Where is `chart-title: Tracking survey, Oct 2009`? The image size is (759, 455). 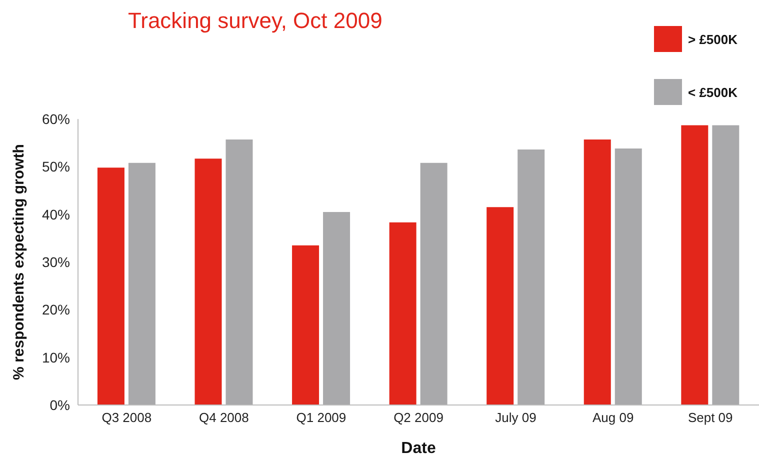
chart-title: Tracking survey, Oct 2009 is located at coordinates (255, 21).